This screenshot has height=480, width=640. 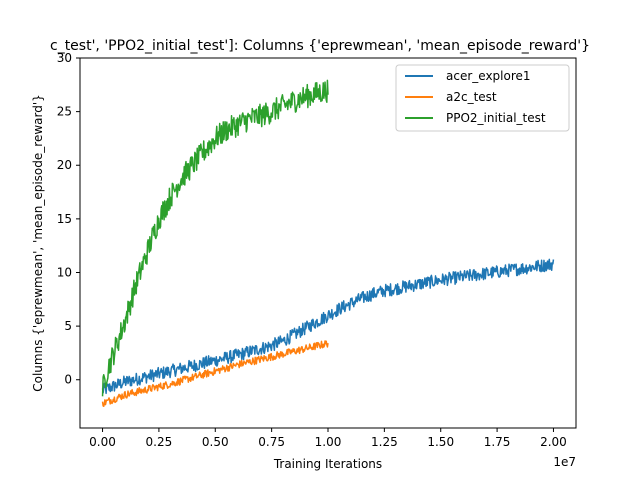 What do you see at coordinates (496, 118) in the screenshot?
I see `legend-label: PPO2_initial_test` at bounding box center [496, 118].